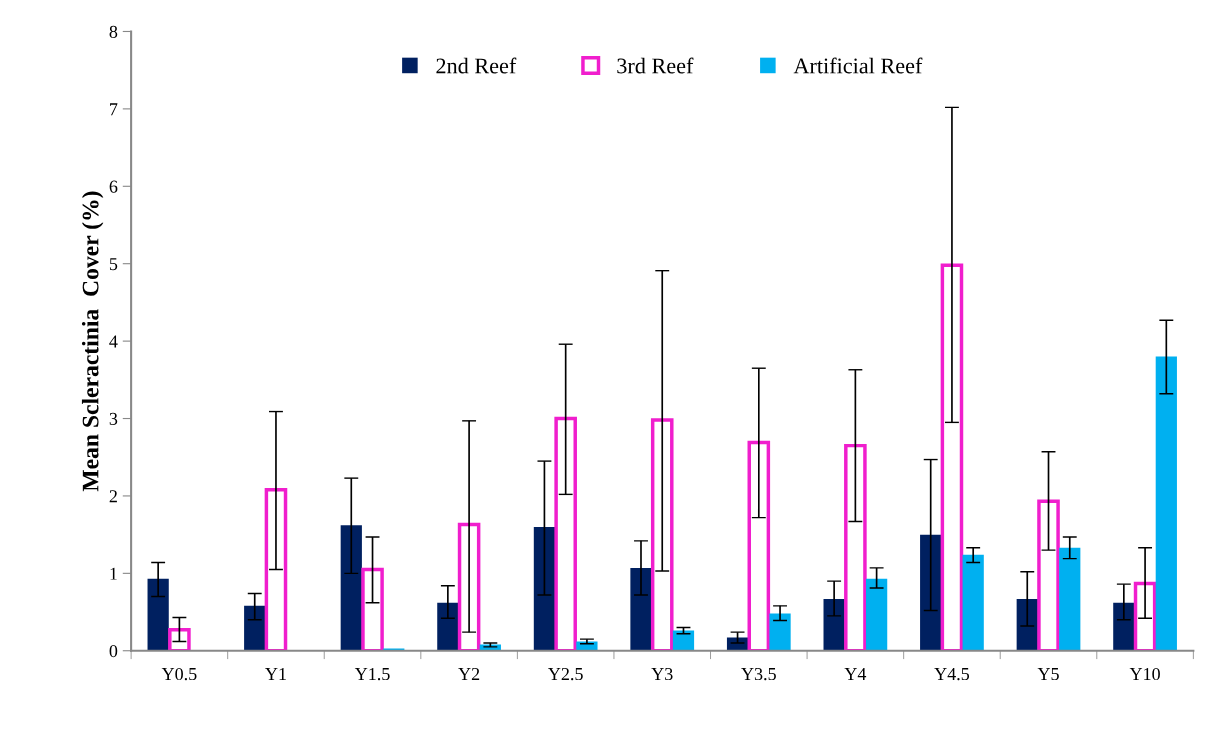  What do you see at coordinates (113, 496) in the screenshot?
I see `y-tick-label: 2` at bounding box center [113, 496].